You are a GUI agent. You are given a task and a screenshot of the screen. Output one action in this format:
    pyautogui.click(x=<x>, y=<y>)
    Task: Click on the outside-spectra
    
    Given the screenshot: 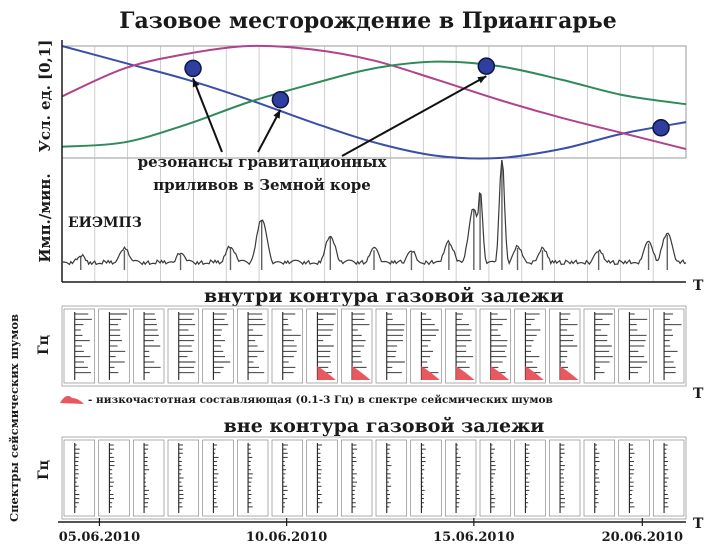 What is the action you would take?
    pyautogui.click(x=374, y=478)
    